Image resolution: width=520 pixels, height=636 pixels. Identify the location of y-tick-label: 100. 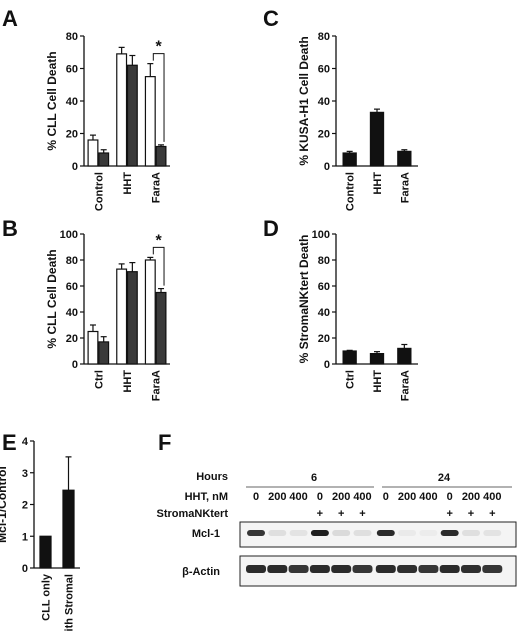
(321, 235).